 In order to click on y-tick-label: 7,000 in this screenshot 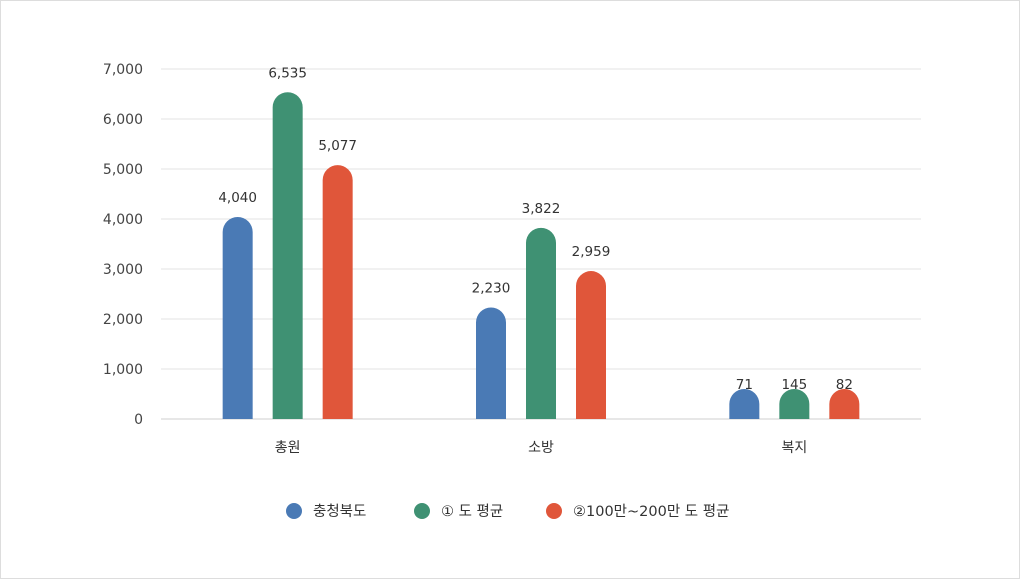, I will do `click(123, 70)`.